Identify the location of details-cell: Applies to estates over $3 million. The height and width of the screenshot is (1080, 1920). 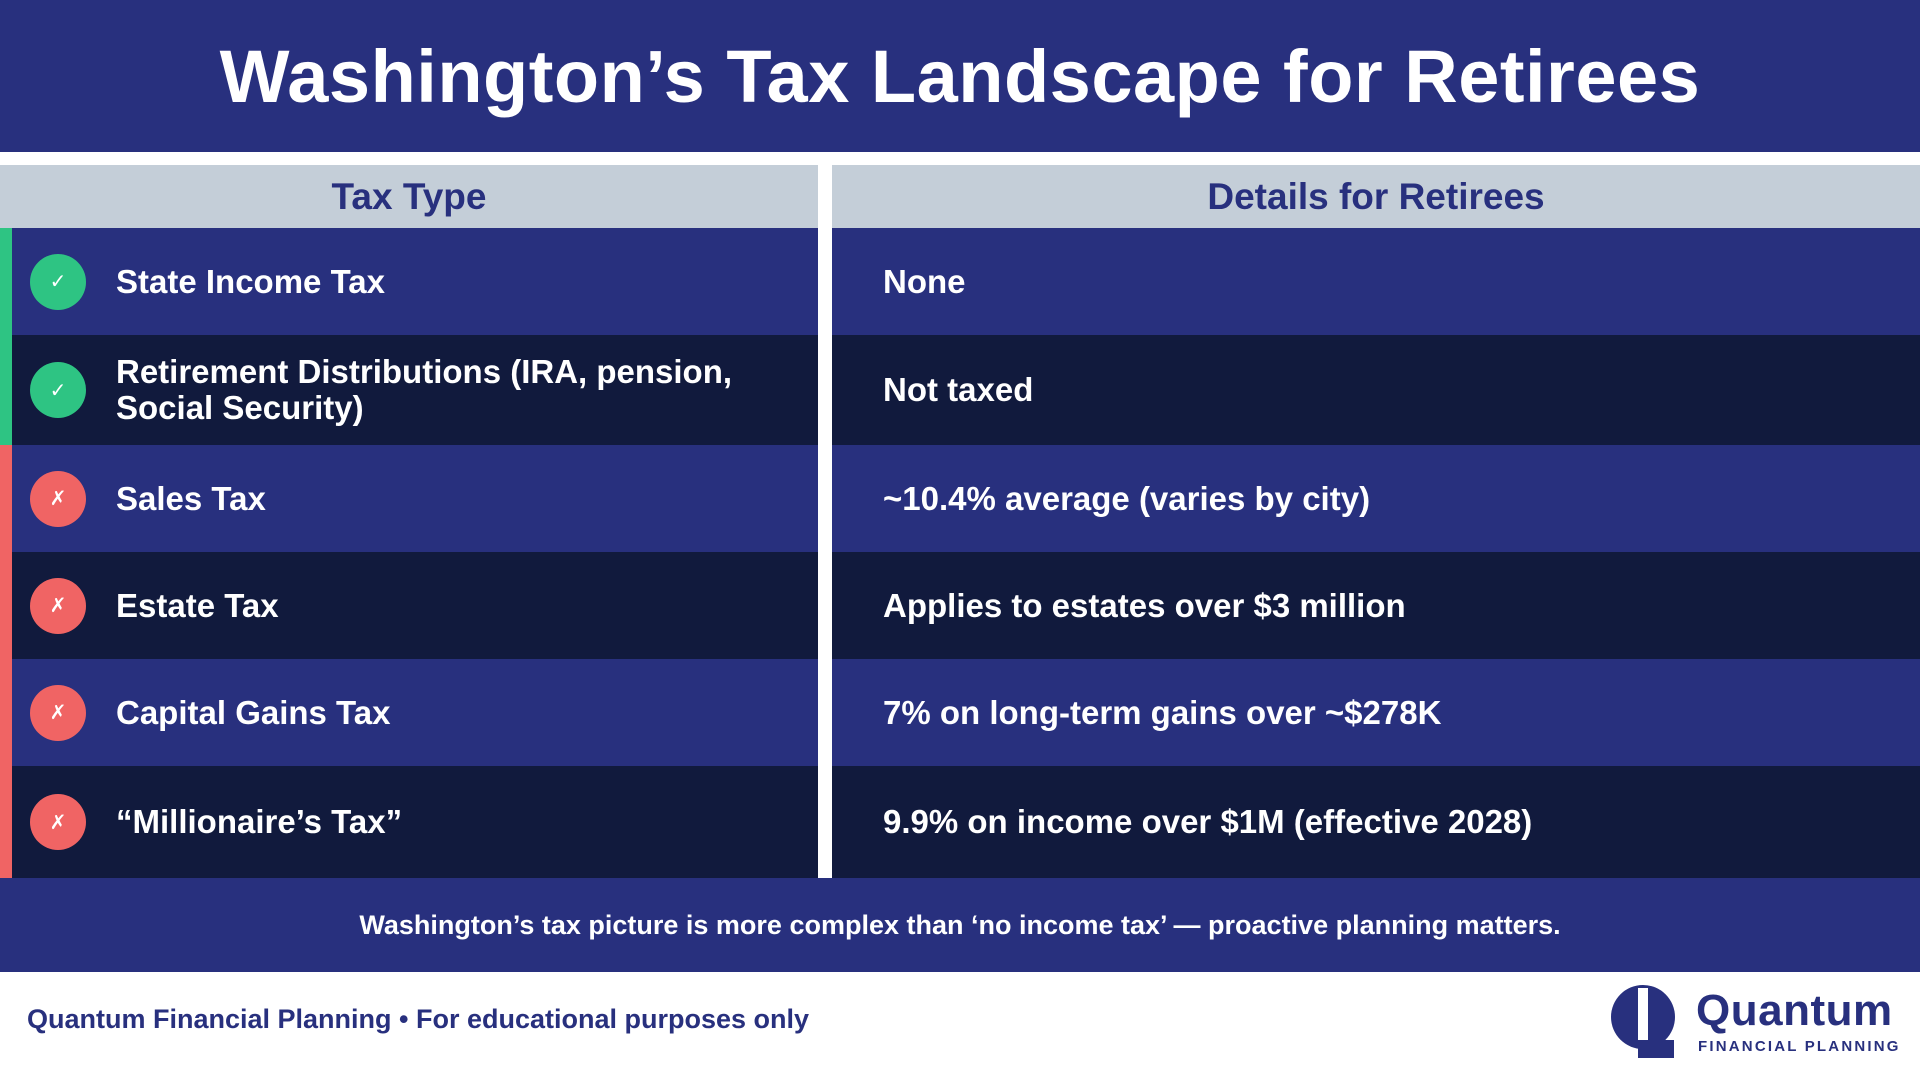
(1376, 605).